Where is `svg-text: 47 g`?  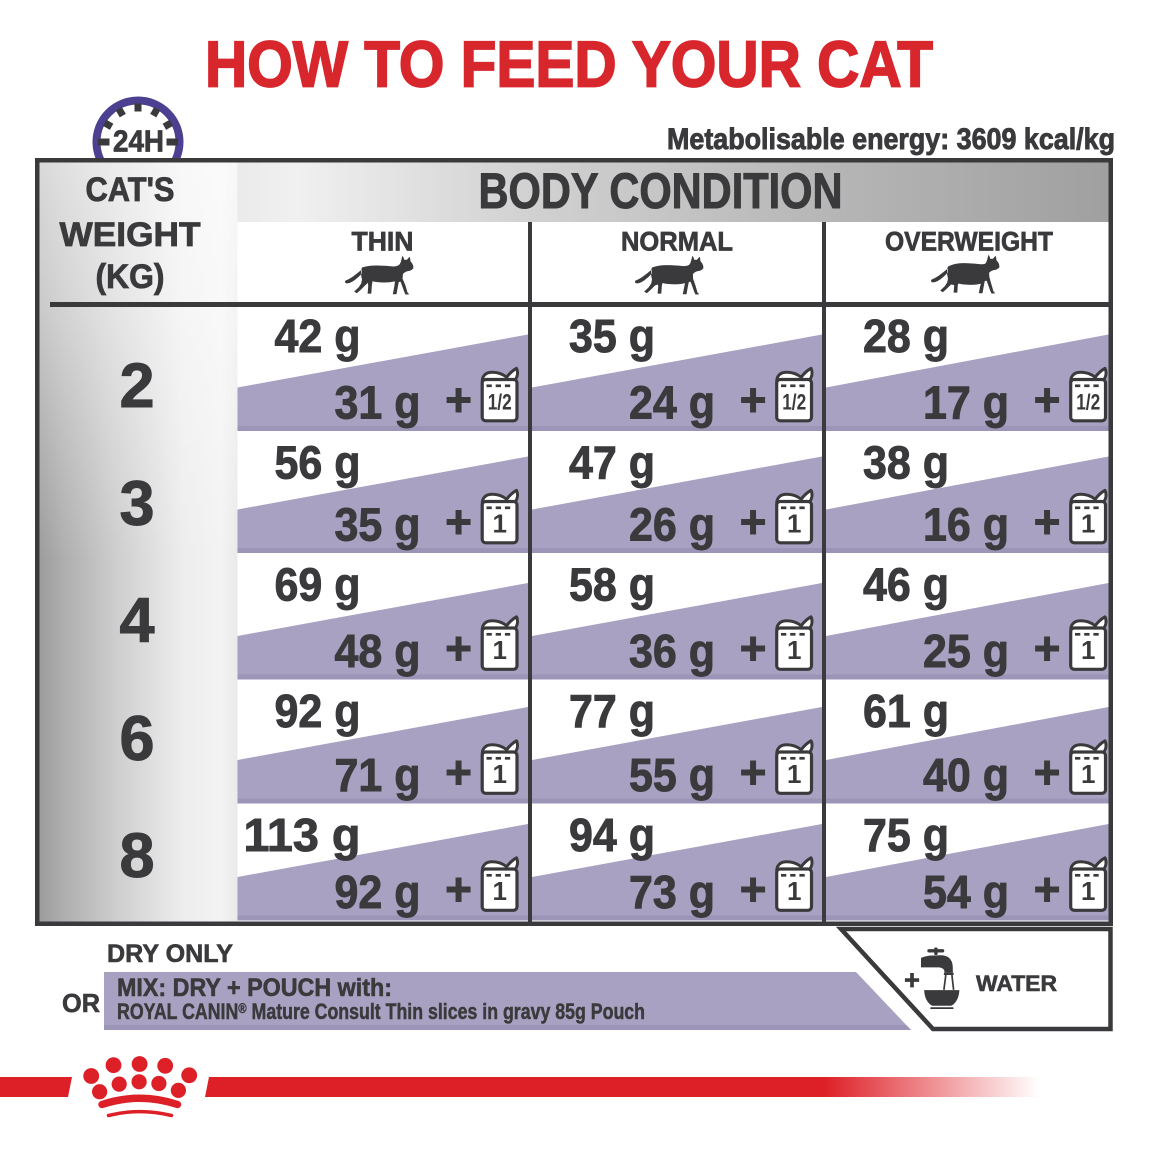 svg-text: 47 g is located at coordinates (612, 463).